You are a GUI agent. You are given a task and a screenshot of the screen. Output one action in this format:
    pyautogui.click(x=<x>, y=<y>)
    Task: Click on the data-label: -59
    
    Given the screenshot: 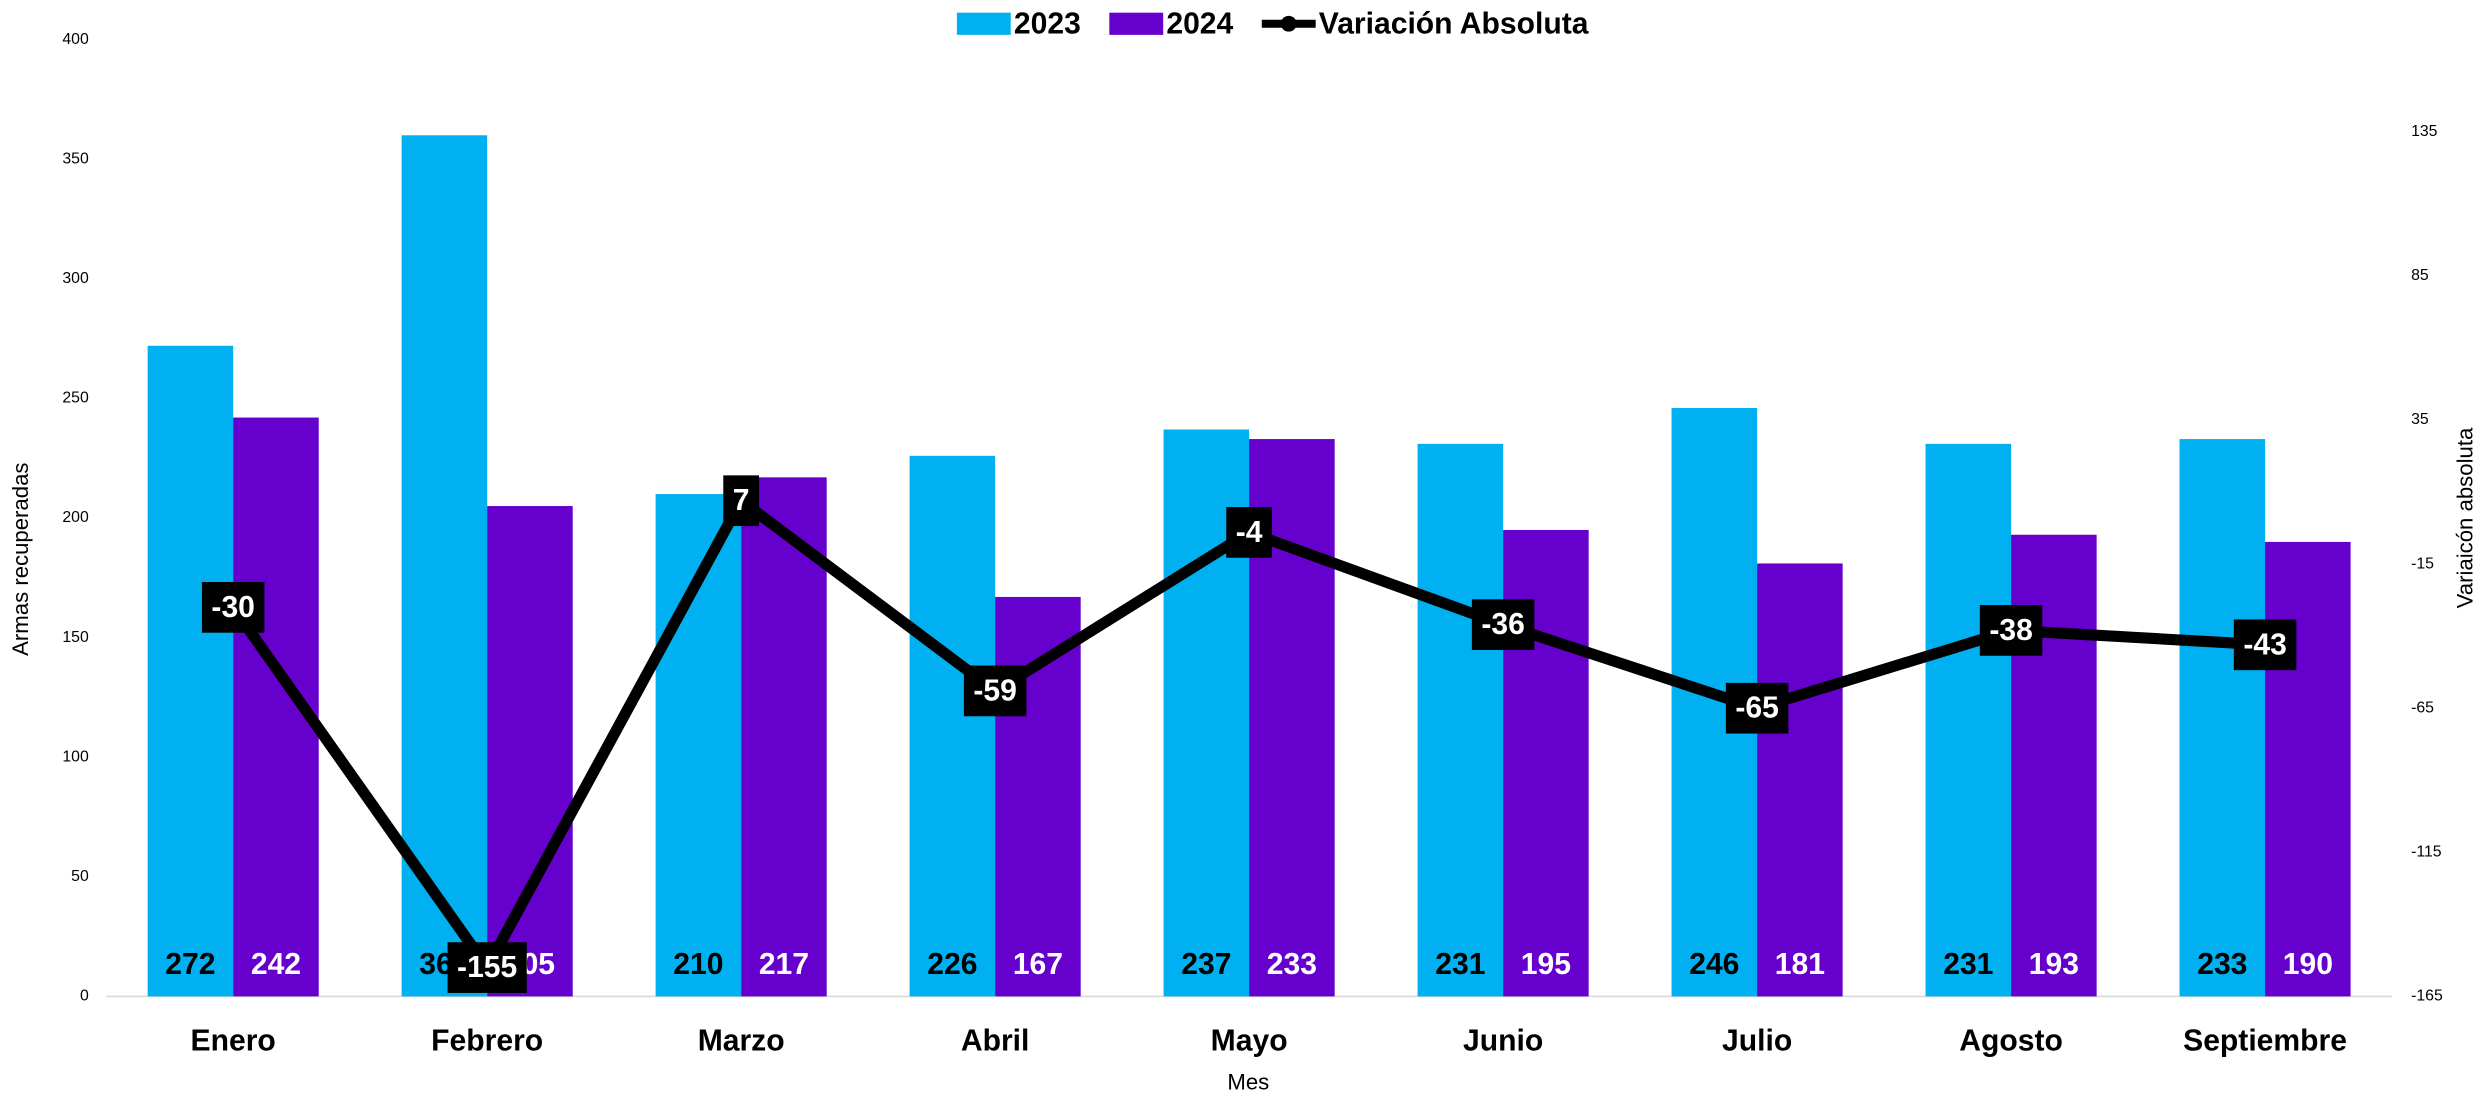 What is the action you would take?
    pyautogui.click(x=994, y=690)
    